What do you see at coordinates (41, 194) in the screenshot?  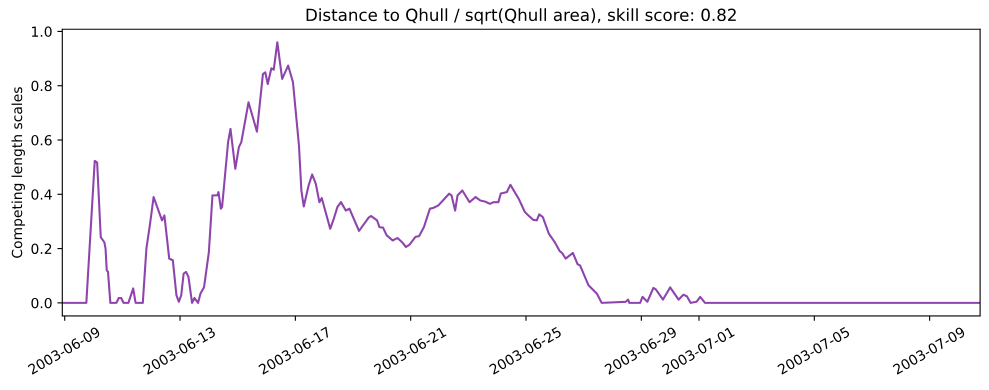 I see `y-tick-label: 0.4` at bounding box center [41, 194].